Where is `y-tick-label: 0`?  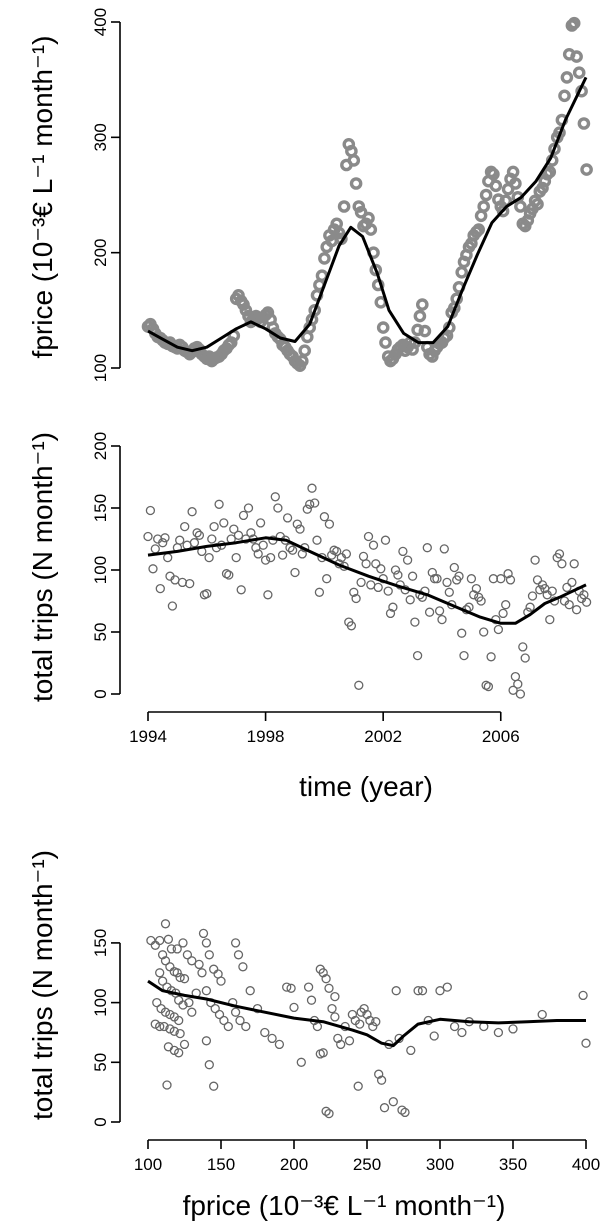 y-tick-label: 0 is located at coordinates (100, 1121).